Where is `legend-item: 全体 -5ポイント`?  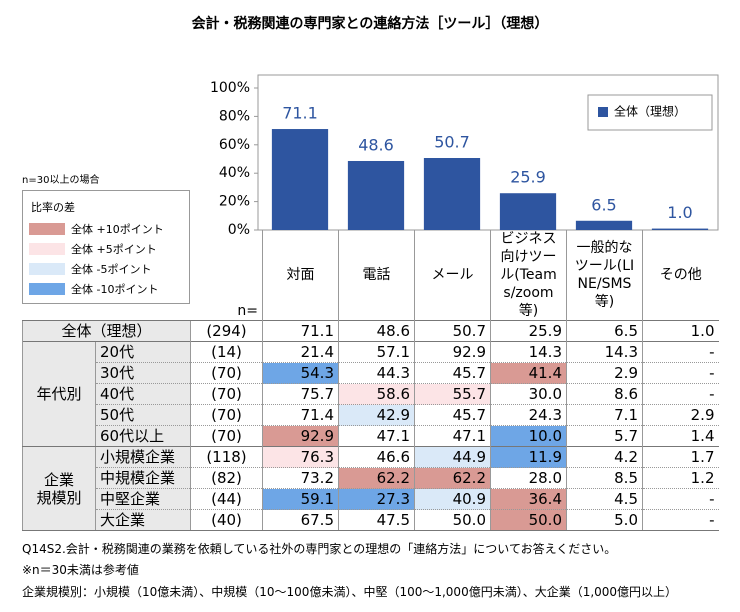 legend-item: 全体 -5ポイント is located at coordinates (90, 269).